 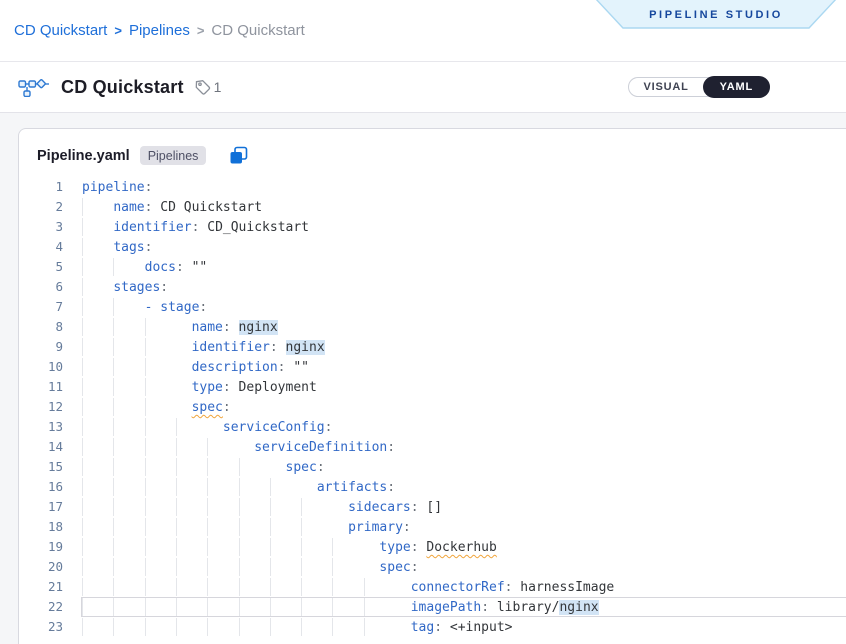 I want to click on yaml-toggle-button: YAML, so click(x=736, y=87).